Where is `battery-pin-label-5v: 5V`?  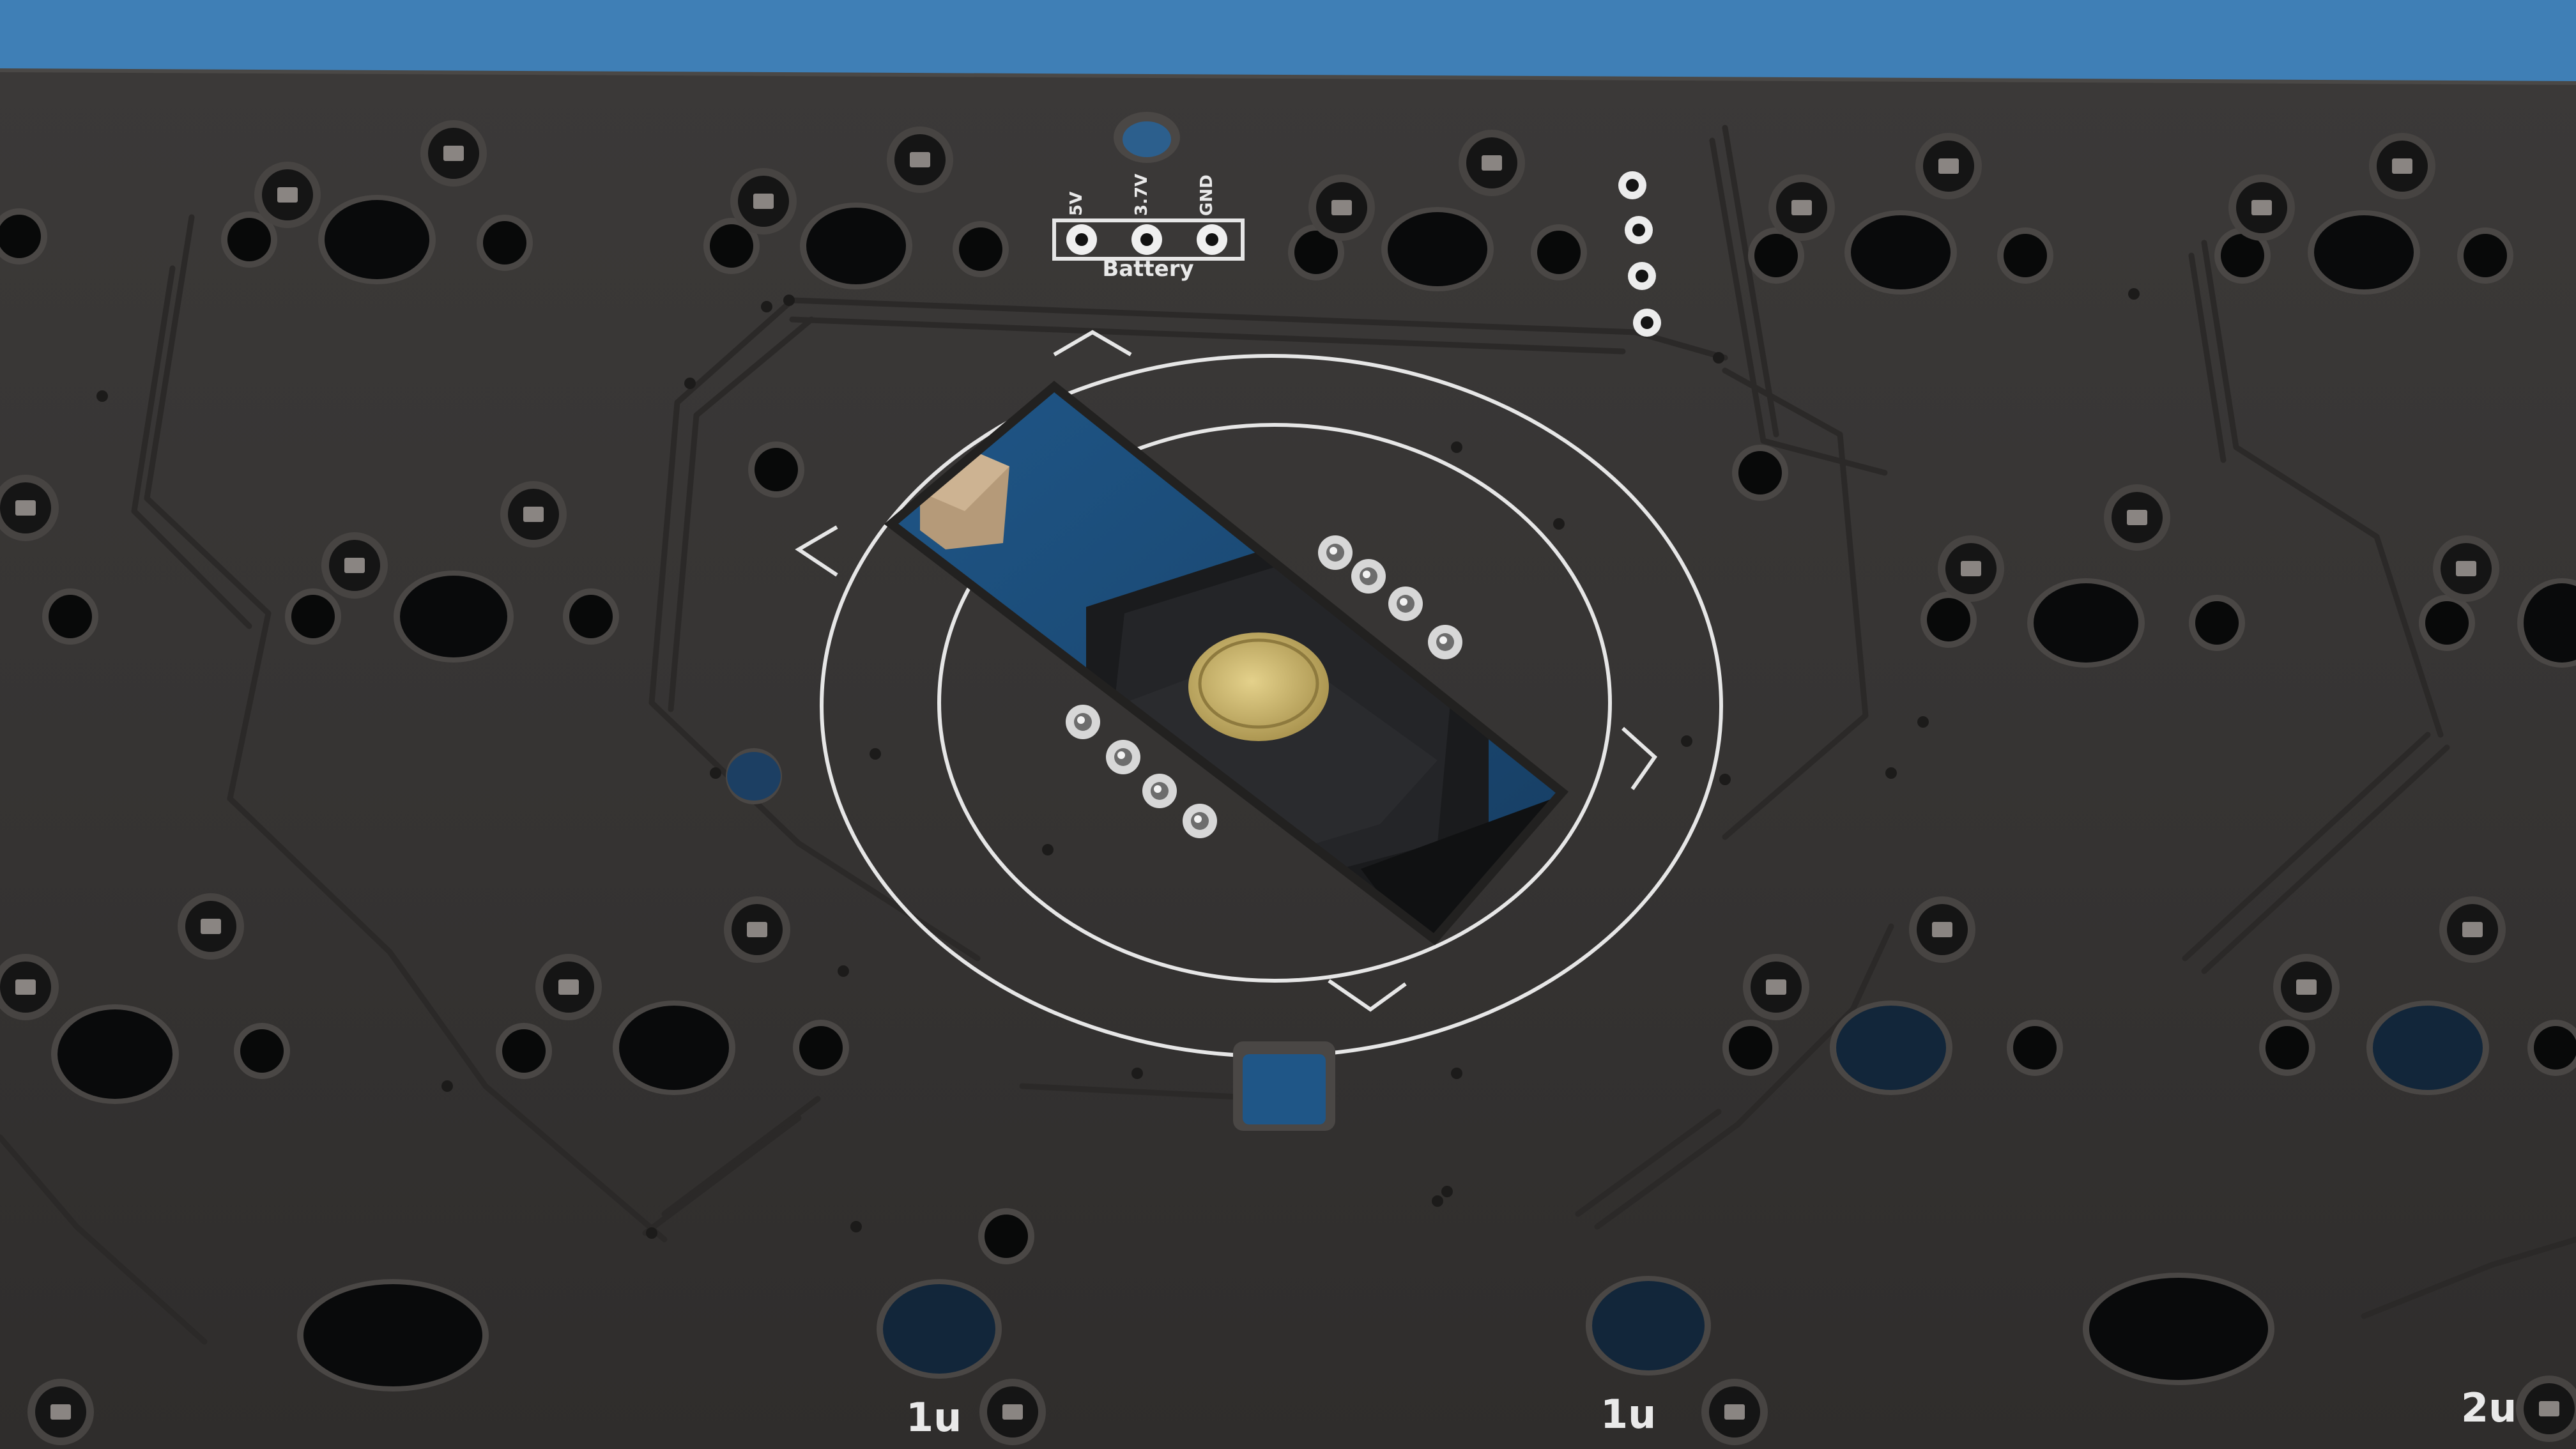 battery-pin-label-5v: 5V is located at coordinates (1076, 204).